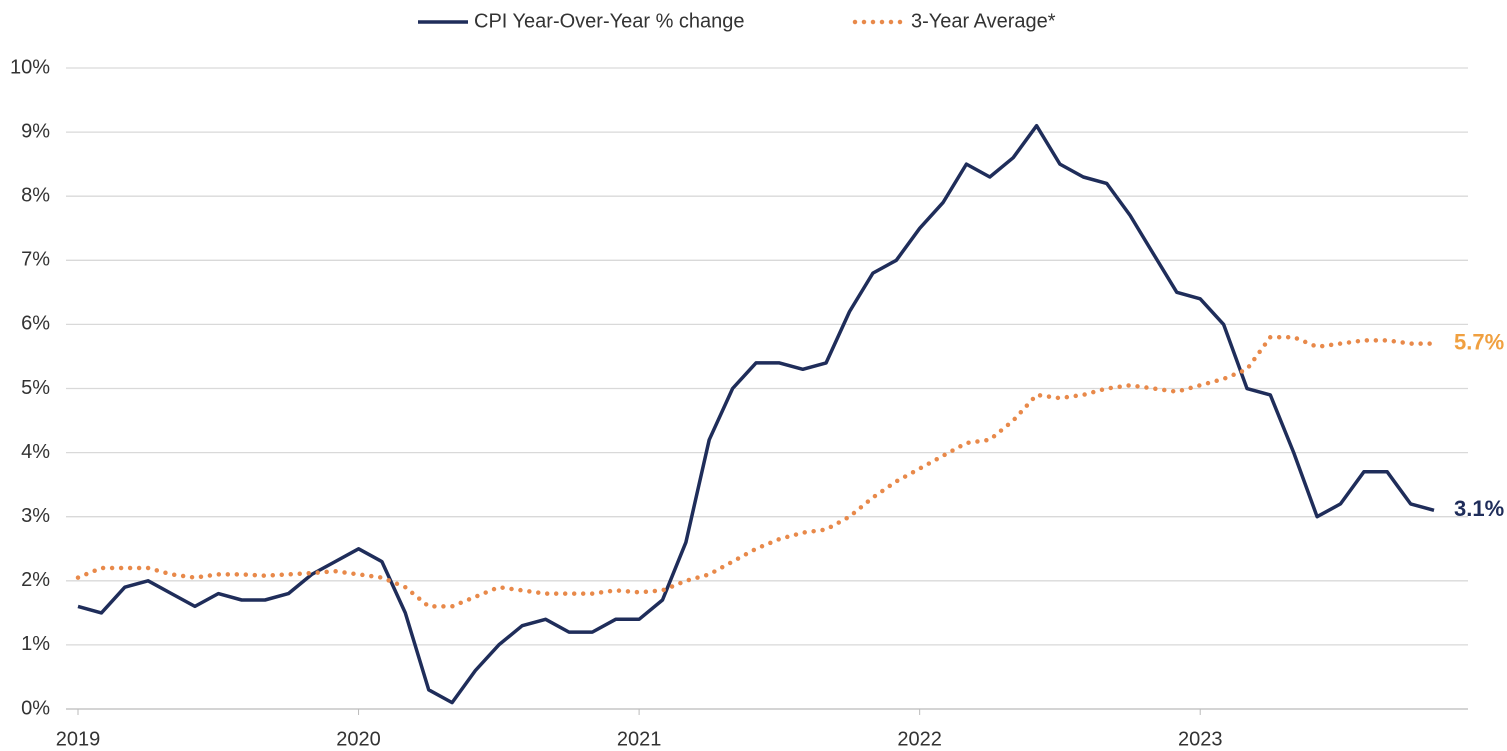 This screenshot has width=1507, height=751. What do you see at coordinates (35, 644) in the screenshot?
I see `y-tick-label: 1%` at bounding box center [35, 644].